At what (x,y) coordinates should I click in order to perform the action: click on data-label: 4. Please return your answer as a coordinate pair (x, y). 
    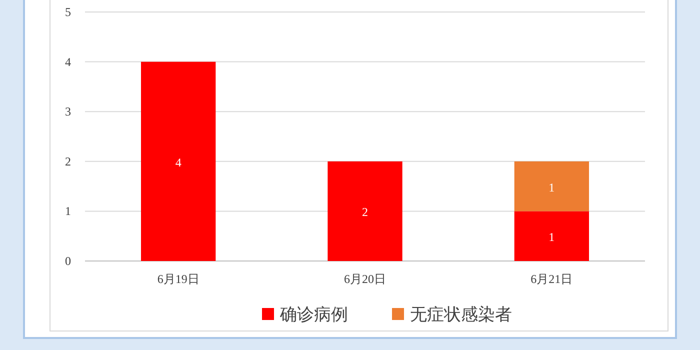
    Looking at the image, I should click on (178, 162).